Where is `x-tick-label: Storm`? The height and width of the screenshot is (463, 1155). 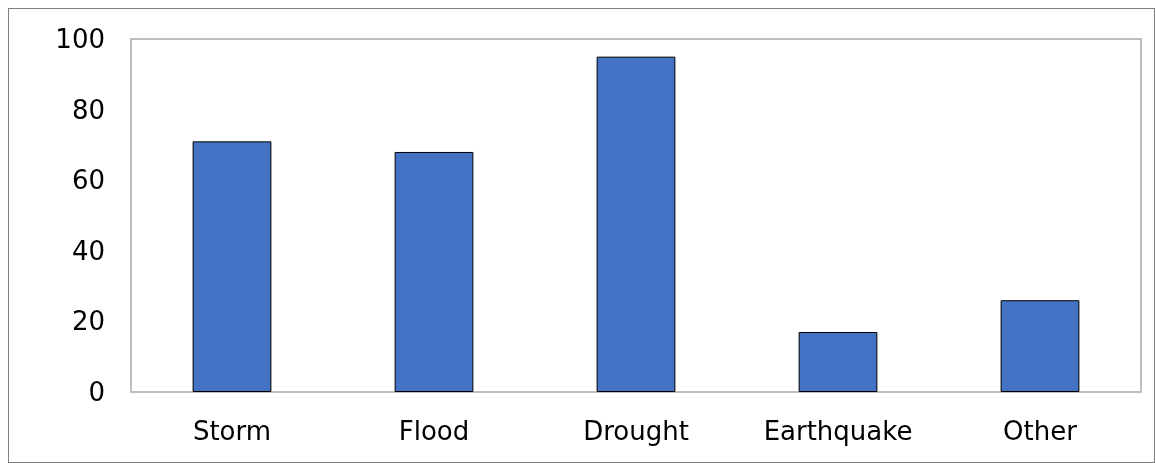 x-tick-label: Storm is located at coordinates (232, 431).